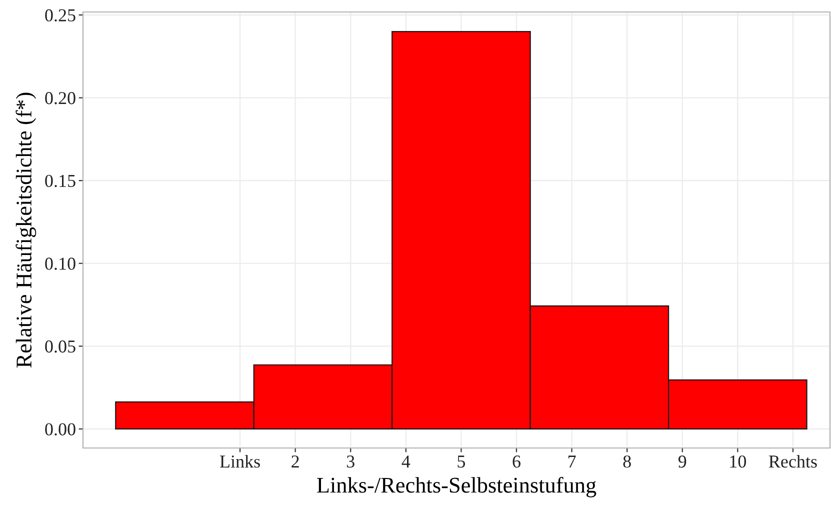  What do you see at coordinates (60, 429) in the screenshot?
I see `y-tick-label: 0.00` at bounding box center [60, 429].